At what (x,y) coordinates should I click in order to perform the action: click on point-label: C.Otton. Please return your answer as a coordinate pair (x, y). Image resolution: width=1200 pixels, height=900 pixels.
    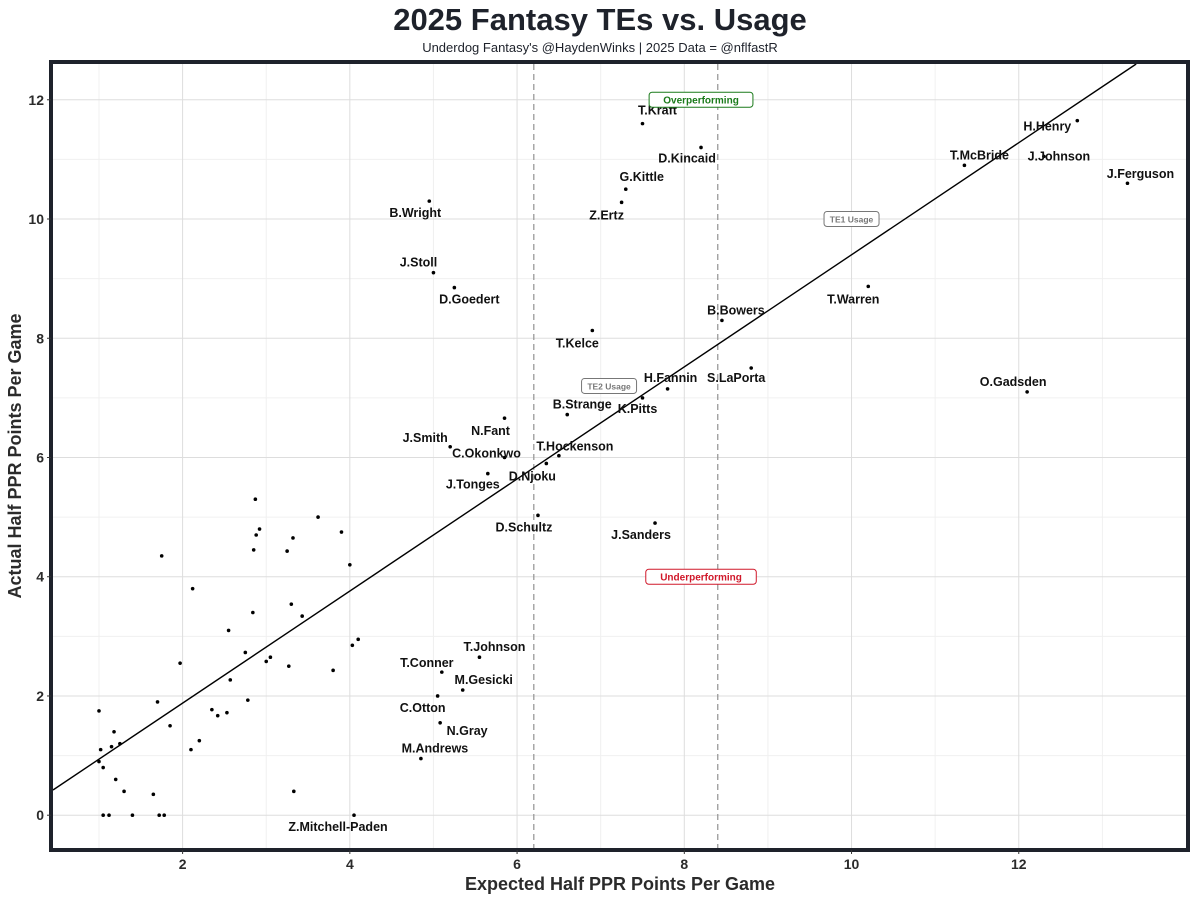
    Looking at the image, I should click on (423, 708).